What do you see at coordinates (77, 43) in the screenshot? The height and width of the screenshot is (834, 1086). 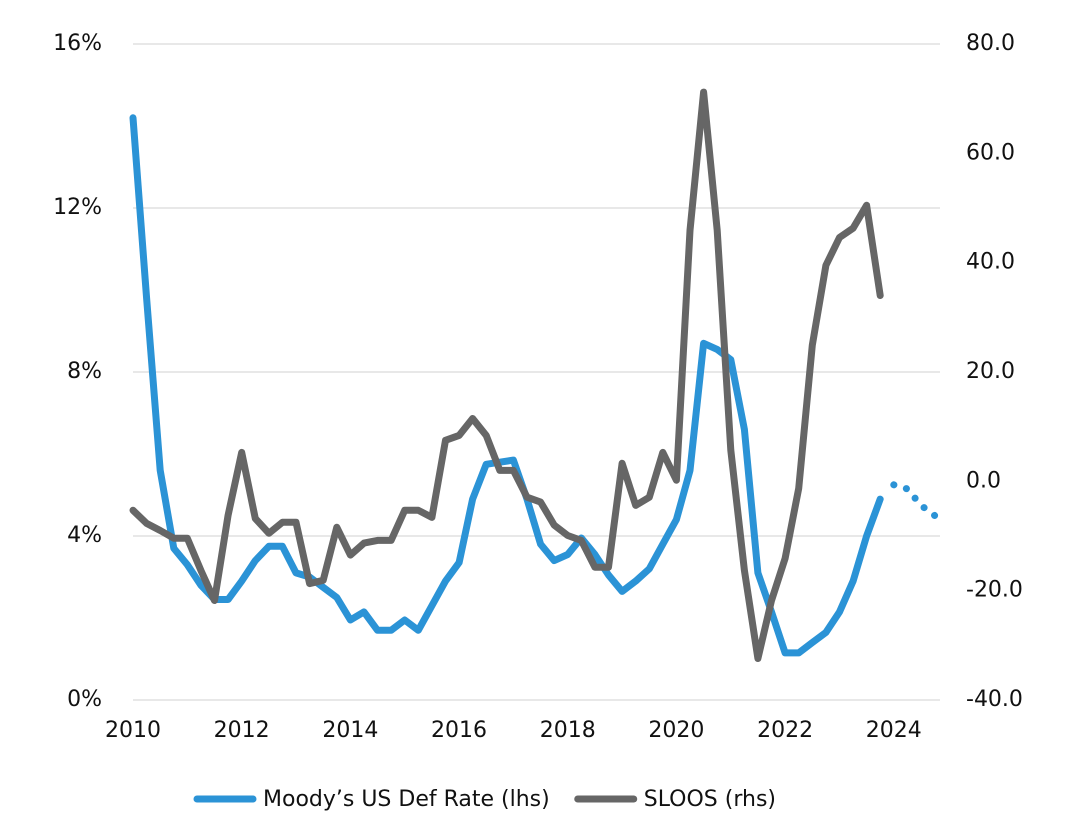 I see `y-tick-label: 16%` at bounding box center [77, 43].